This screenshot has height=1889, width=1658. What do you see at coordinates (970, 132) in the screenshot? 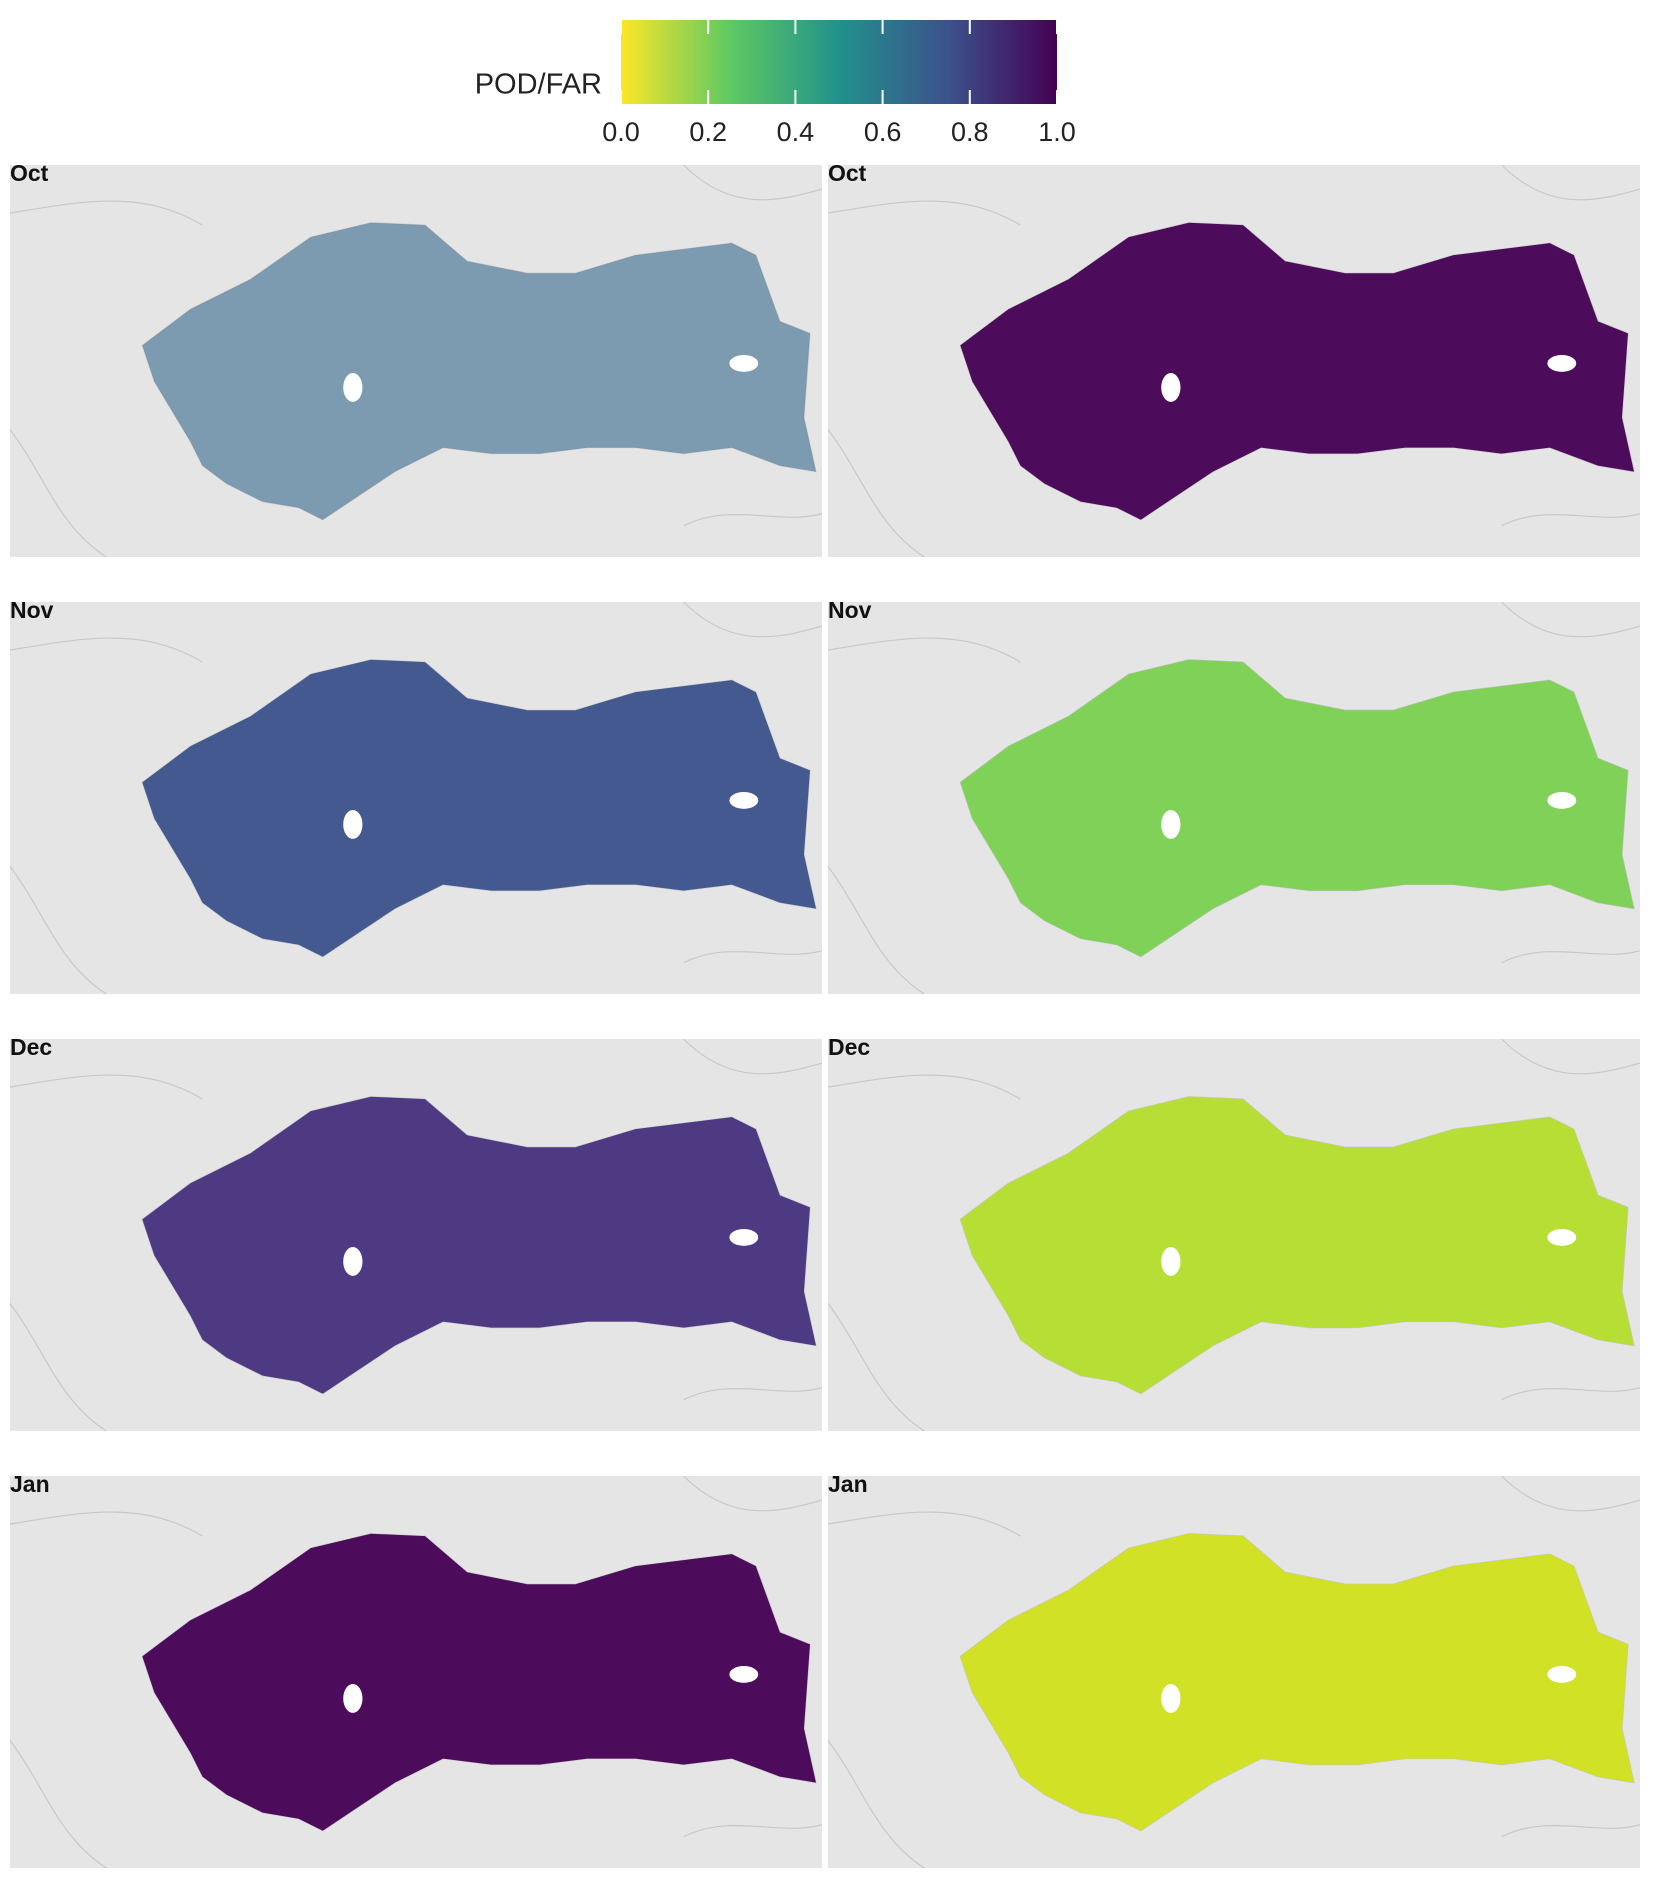
I see `legend-tick-label: 0.8` at bounding box center [970, 132].